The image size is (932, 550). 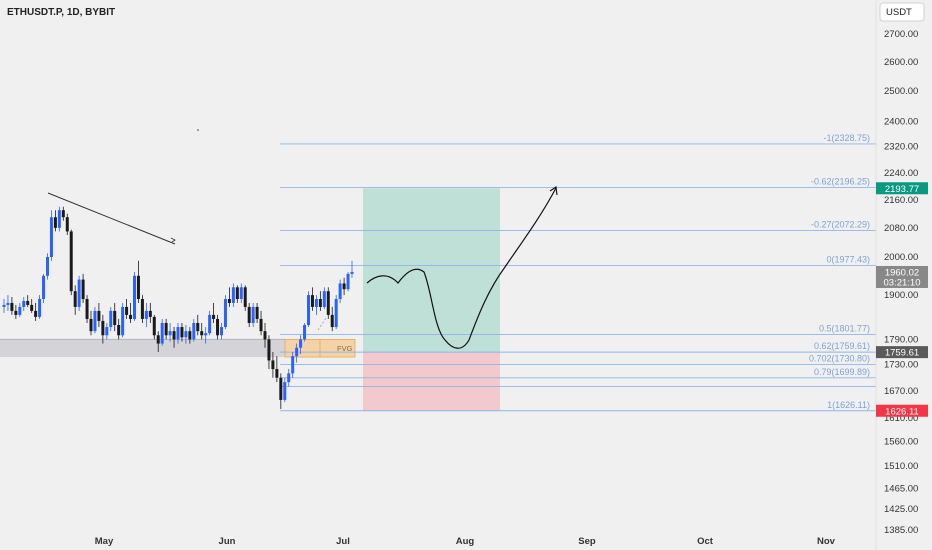 I want to click on time-axis: May Jun Jul Aug Sep Oct Nov, so click(x=465, y=541).